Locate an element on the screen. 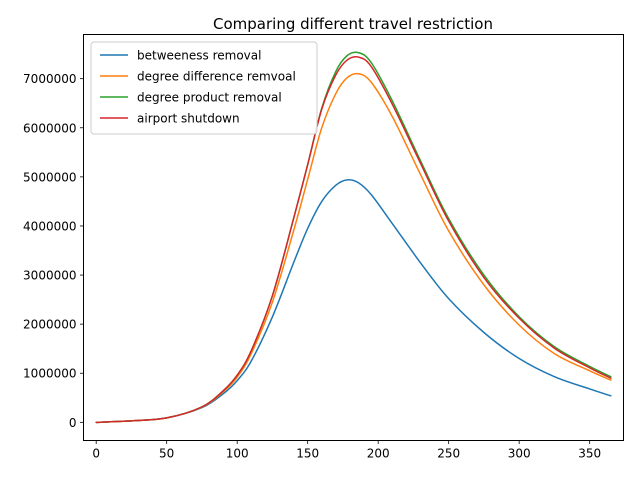 Image resolution: width=640 pixels, height=484 pixels. legend-label: degree product removal is located at coordinates (209, 98).